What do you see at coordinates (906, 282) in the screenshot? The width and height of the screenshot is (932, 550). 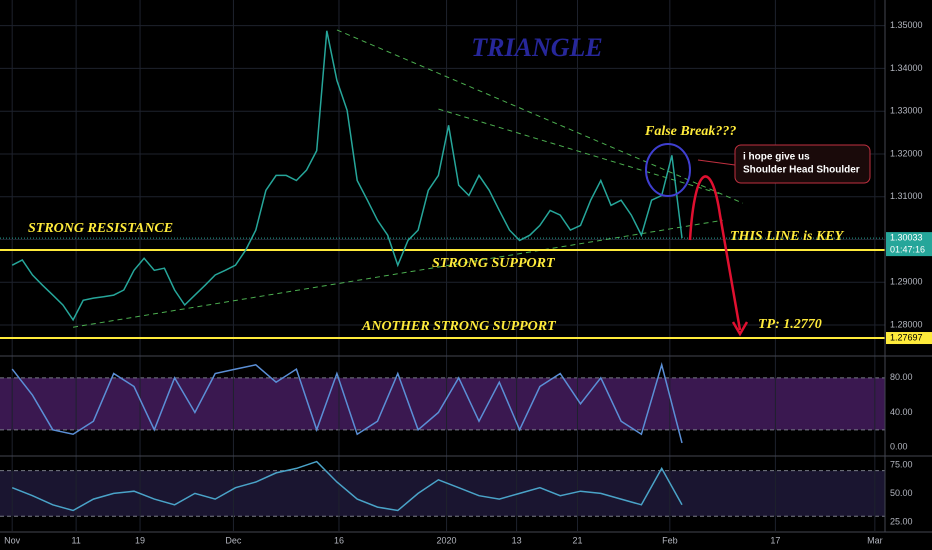 I see `y-tick-label: 1.29000` at bounding box center [906, 282].